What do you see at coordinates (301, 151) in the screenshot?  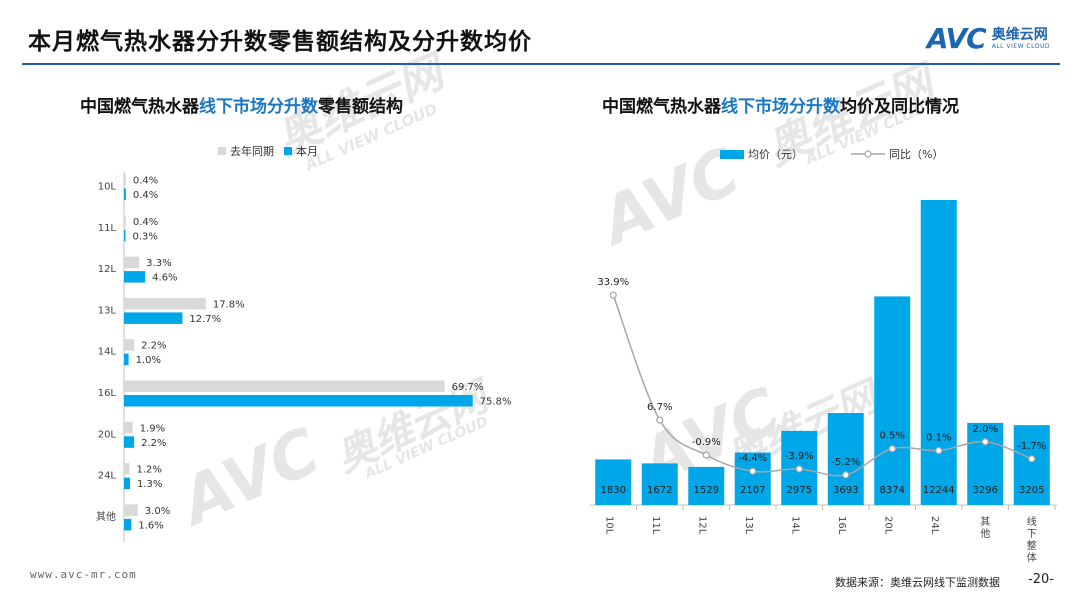 I see `legend-item-current: 本月` at bounding box center [301, 151].